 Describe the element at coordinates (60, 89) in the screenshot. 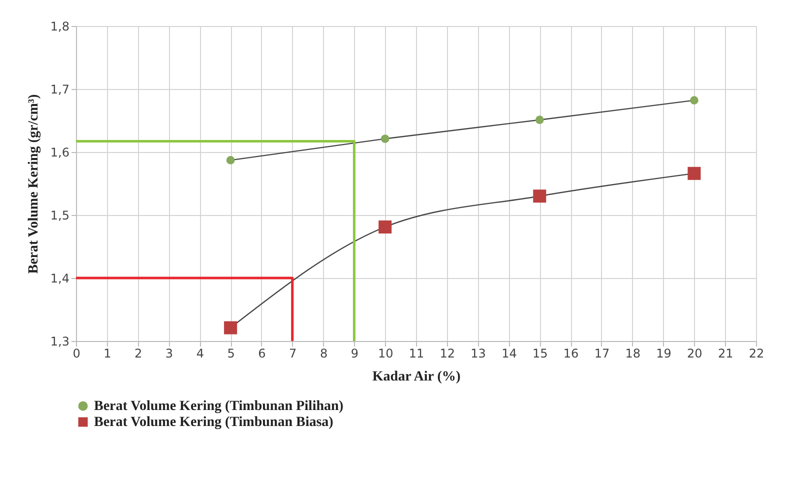

I see `y-tick-label: 1,7` at that location.